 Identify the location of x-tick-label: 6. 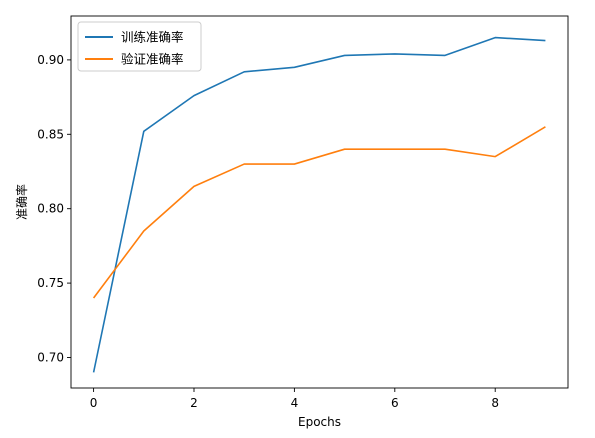
(395, 403).